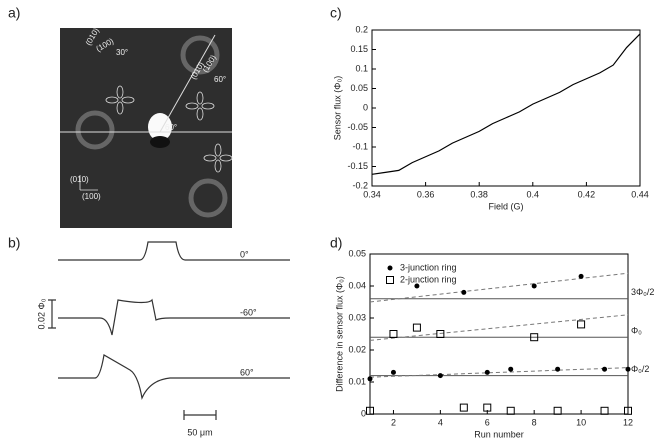  Describe the element at coordinates (361, 29) in the screenshot. I see `y-tick-label: 0.2` at that location.